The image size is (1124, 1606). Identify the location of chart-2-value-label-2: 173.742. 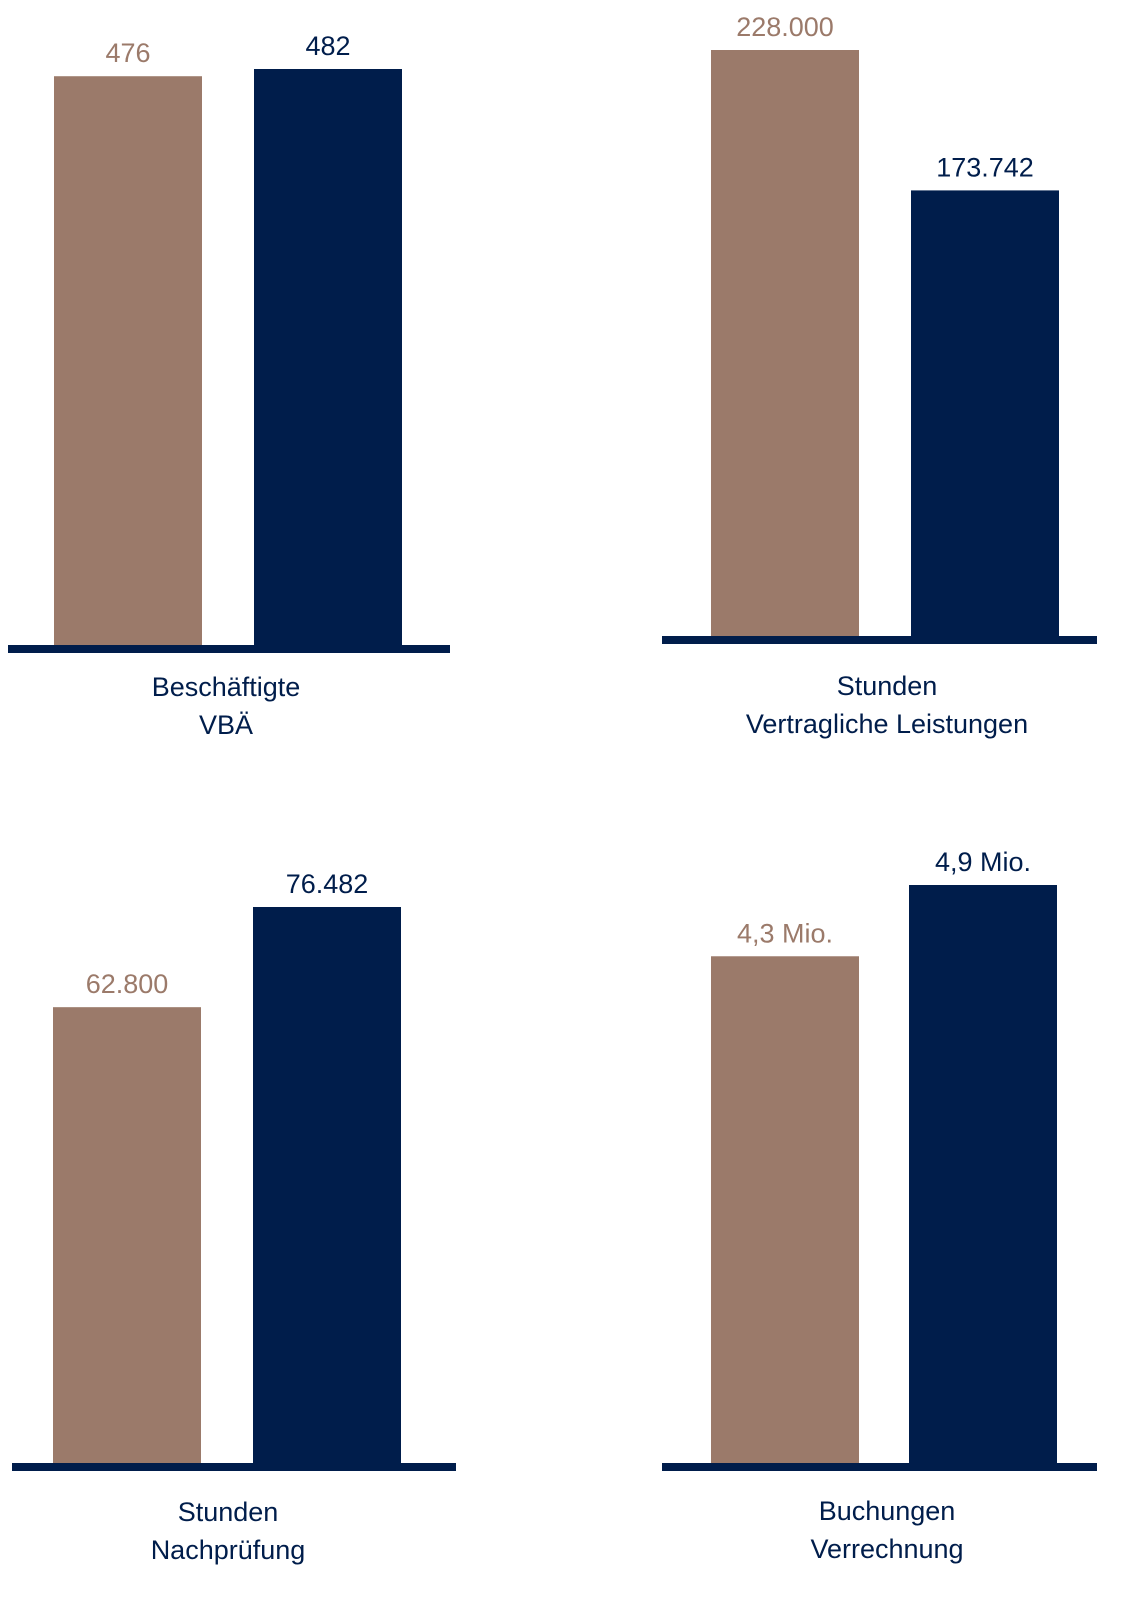
(985, 167).